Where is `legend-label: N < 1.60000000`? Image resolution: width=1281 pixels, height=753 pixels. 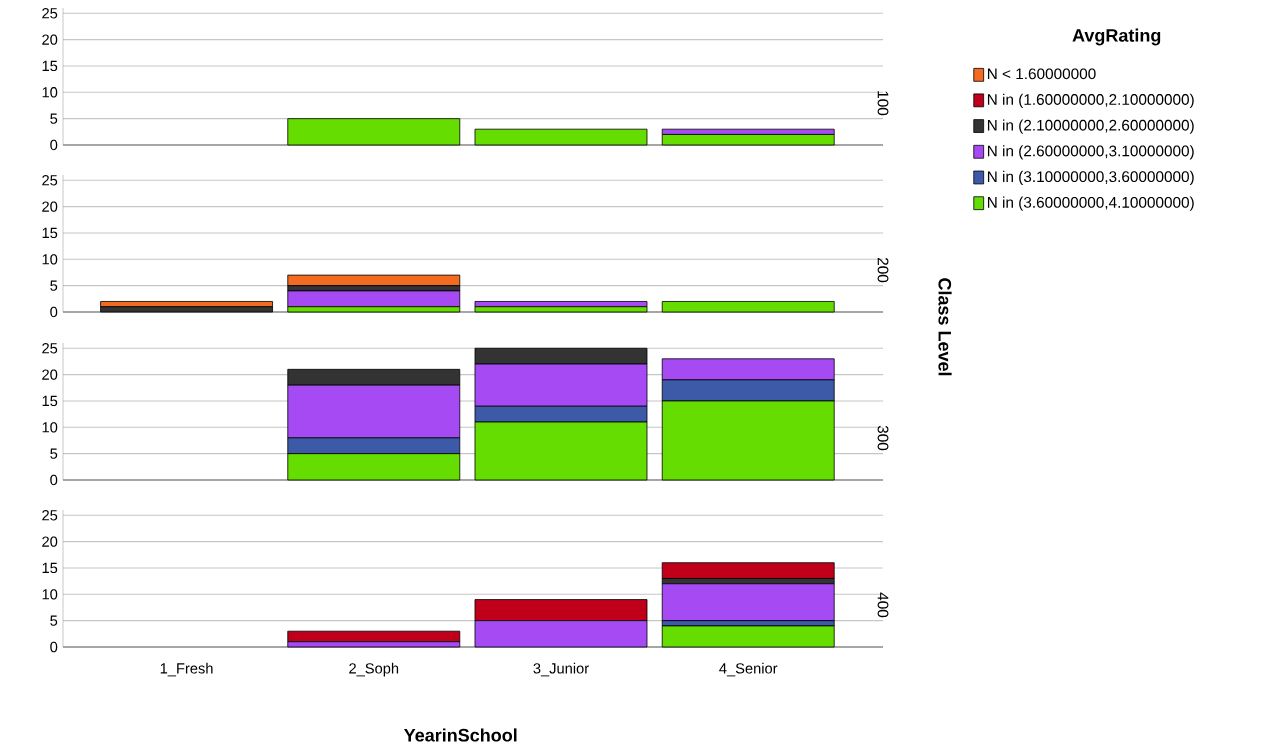 legend-label: N < 1.60000000 is located at coordinates (1041, 74).